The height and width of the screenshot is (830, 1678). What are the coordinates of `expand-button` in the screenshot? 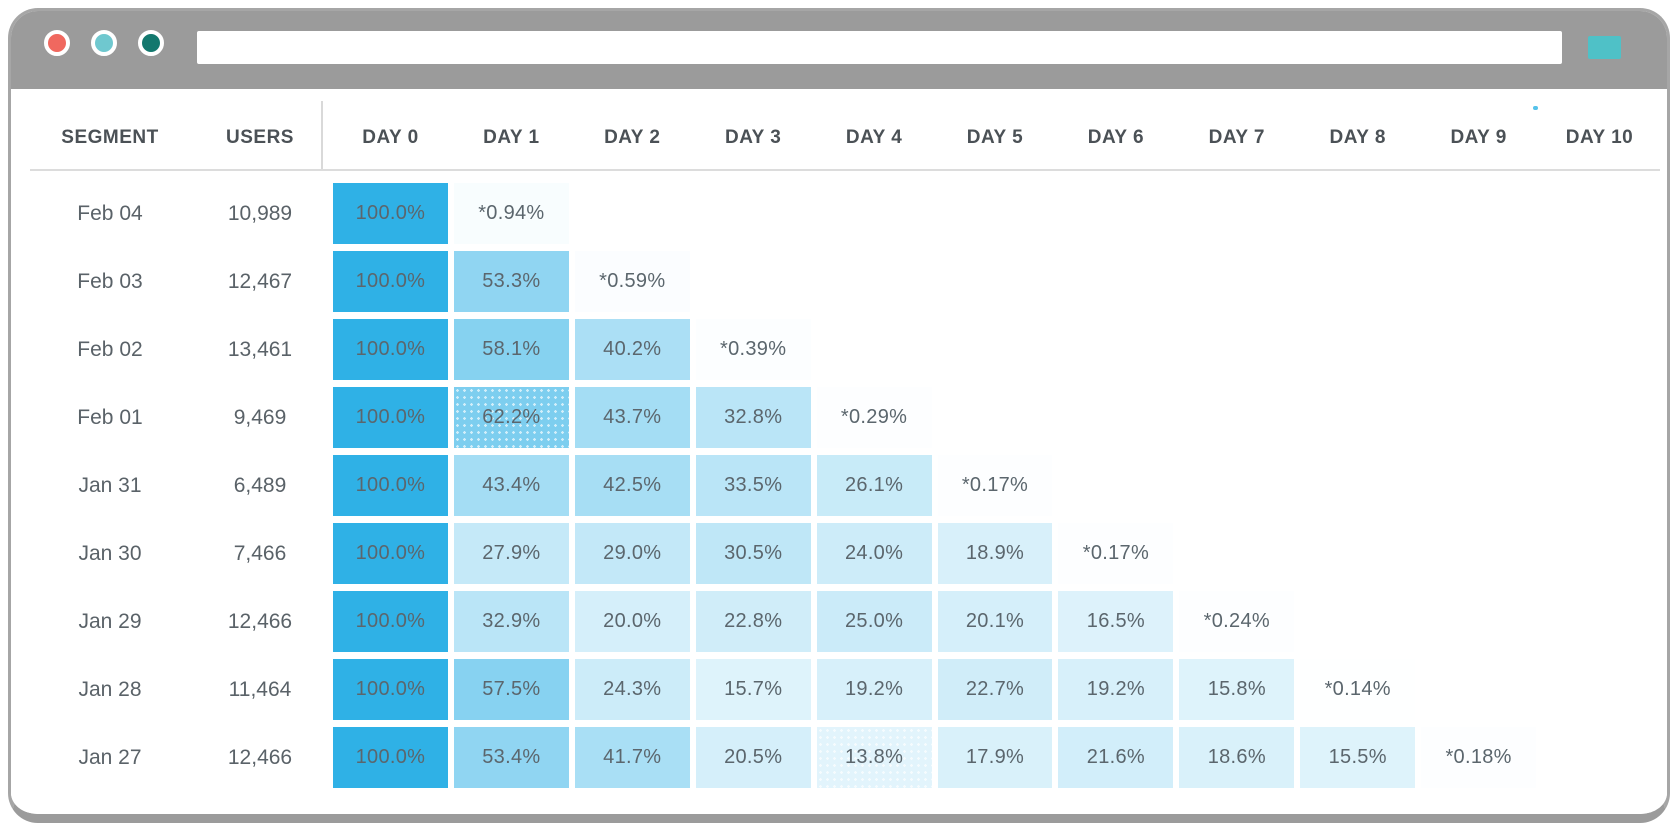 It's located at (151, 43).